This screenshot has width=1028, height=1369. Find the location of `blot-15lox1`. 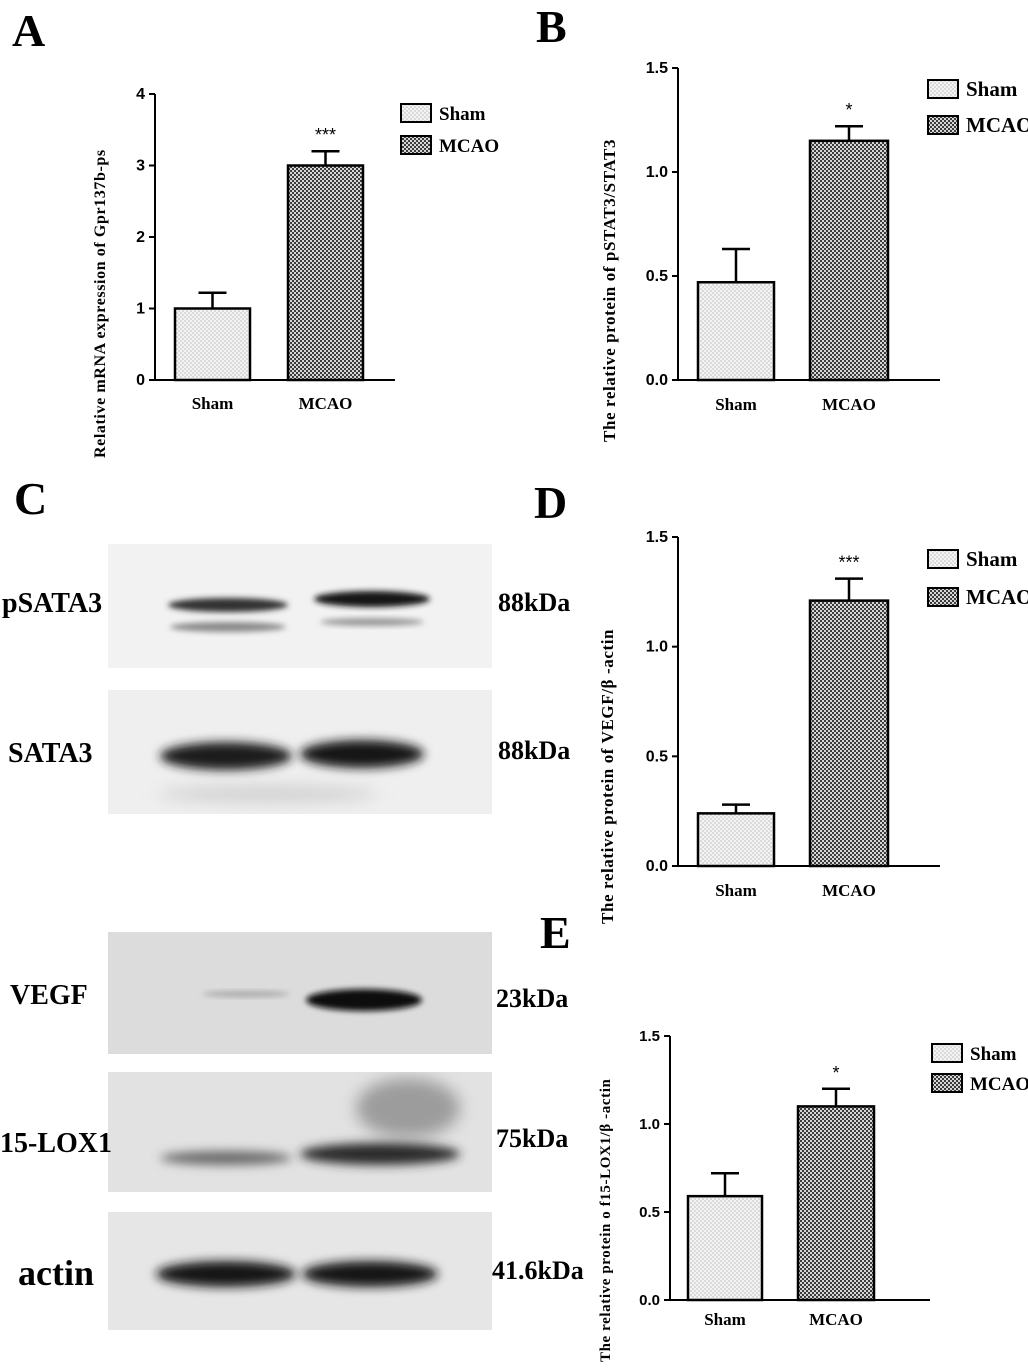

blot-15lox1 is located at coordinates (300, 1132).